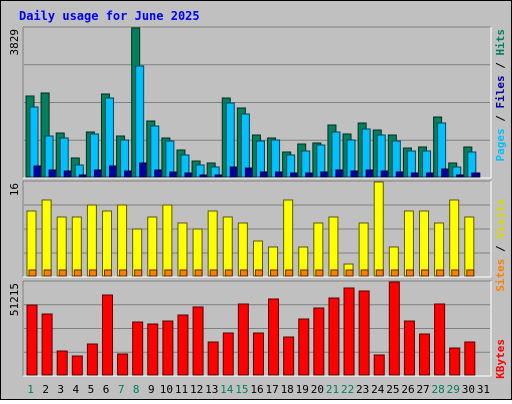  I want to click on x-tick-day-7: 7, so click(121, 389).